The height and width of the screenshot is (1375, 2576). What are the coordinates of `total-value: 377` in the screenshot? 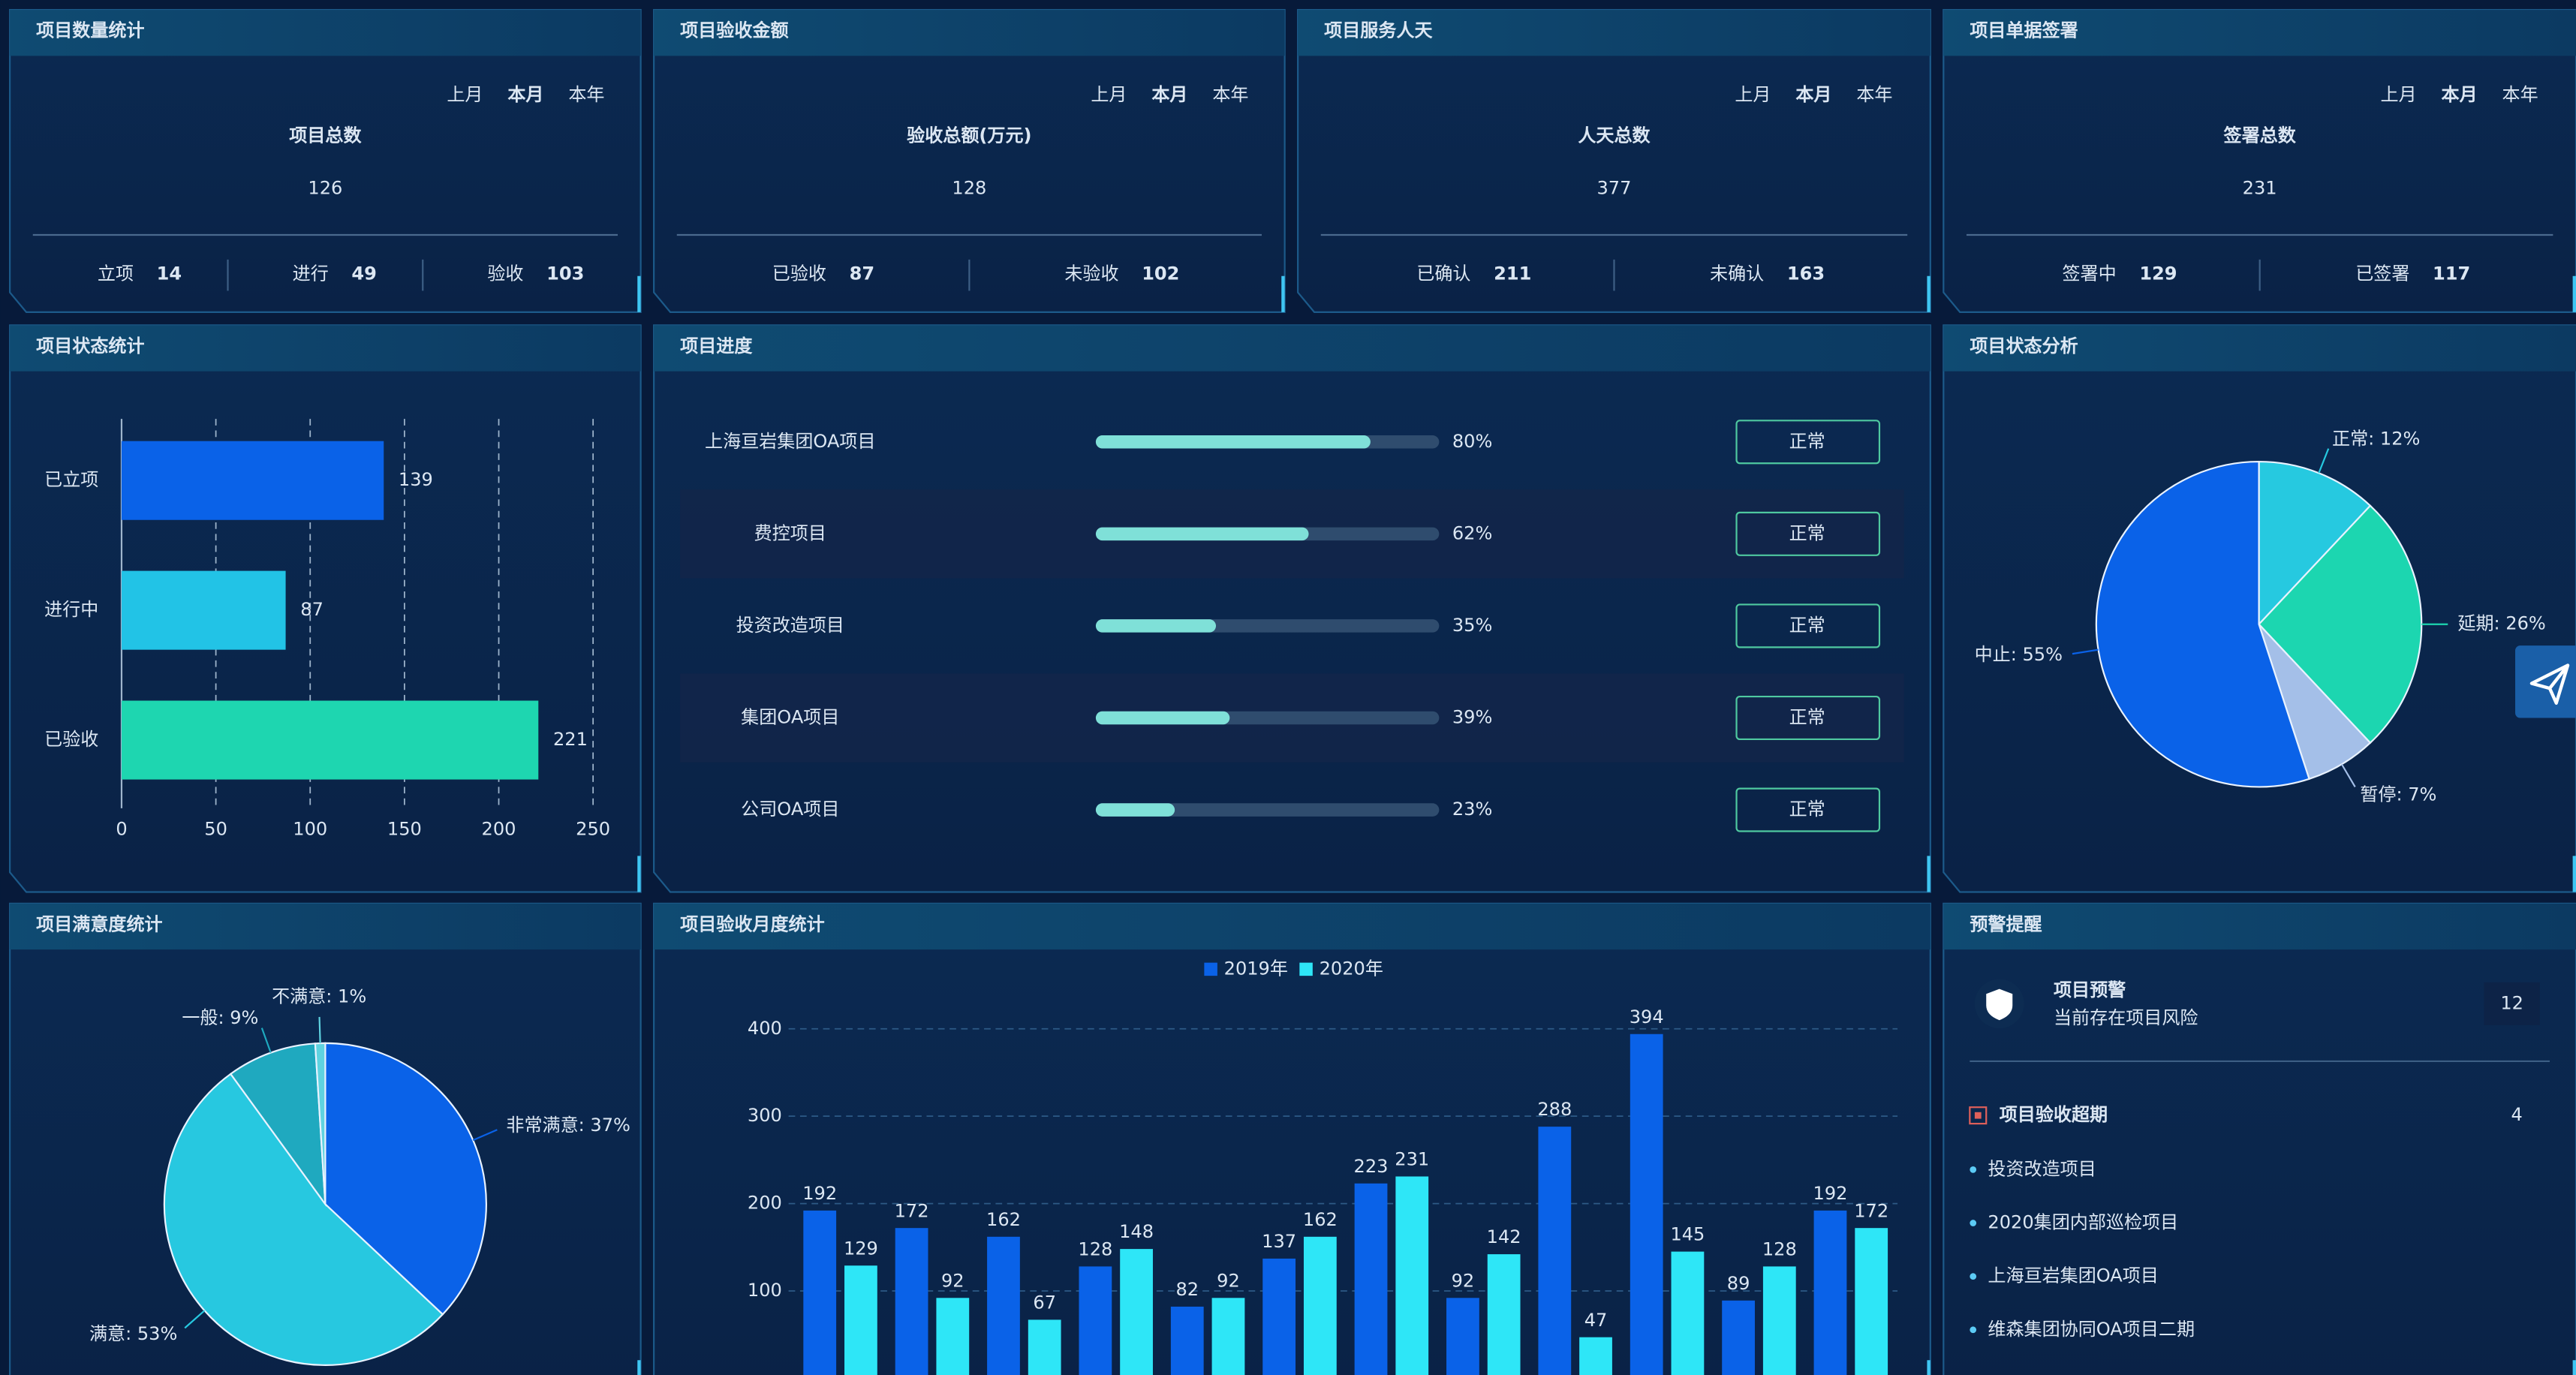 It's located at (1614, 188).